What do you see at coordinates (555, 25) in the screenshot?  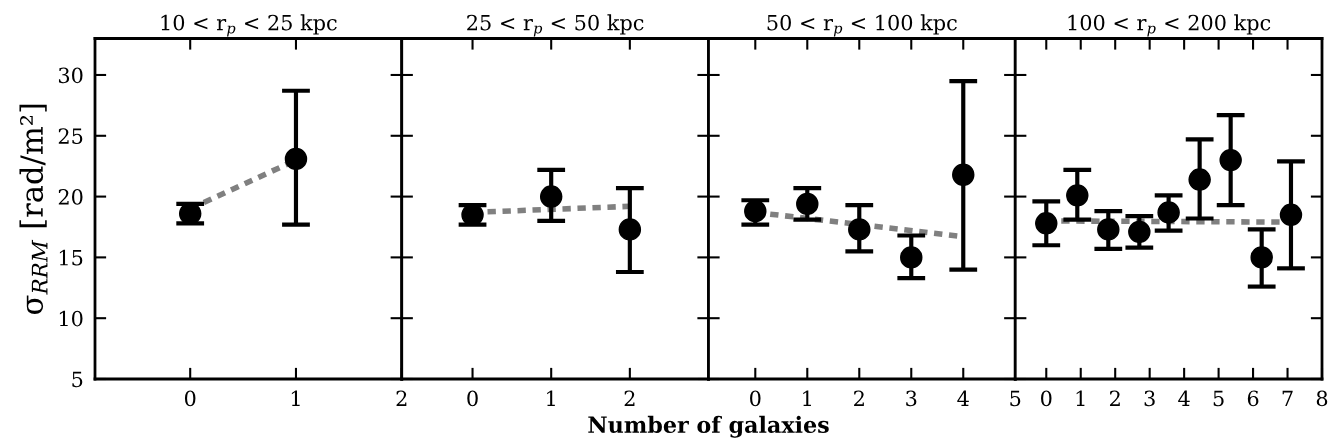 I see `chart-title: 25 < r$_{p}$ < 50 kpc` at bounding box center [555, 25].